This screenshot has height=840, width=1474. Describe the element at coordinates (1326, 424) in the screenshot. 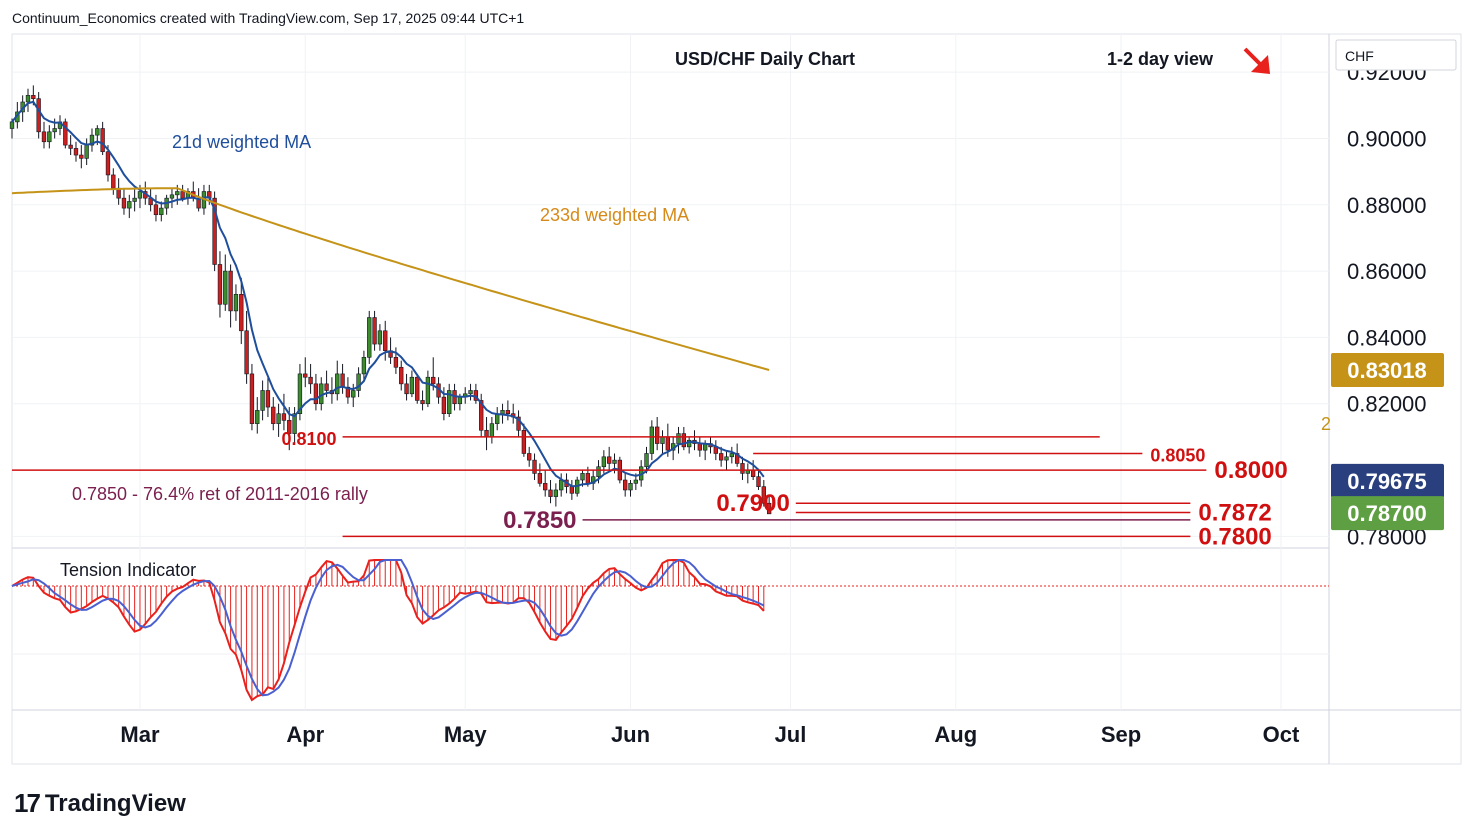

I see `partial-label: 2` at that location.